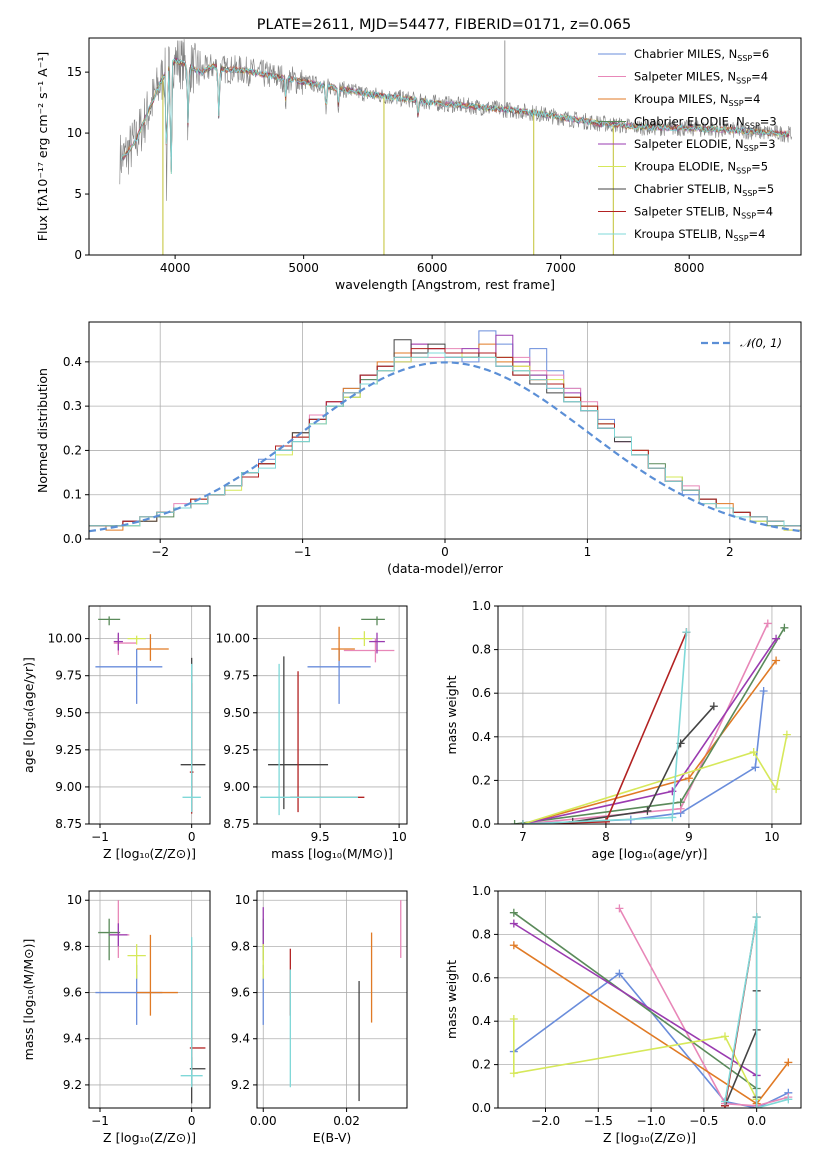 The image size is (819, 1174). What do you see at coordinates (761, 343) in the screenshot?
I see `legend-label: 𝒩(0, 1)` at bounding box center [761, 343].